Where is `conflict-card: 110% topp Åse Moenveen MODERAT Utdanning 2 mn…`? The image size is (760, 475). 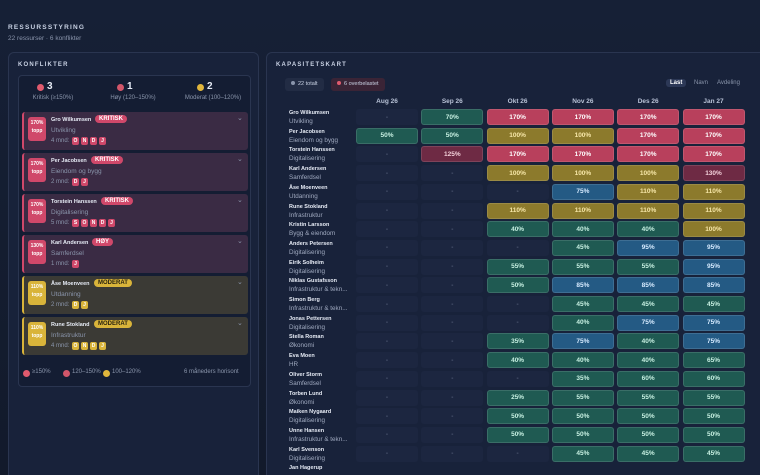 conflict-card: 110% topp Åse Moenveen MODERAT Utdanning 2 mn… is located at coordinates (135, 295).